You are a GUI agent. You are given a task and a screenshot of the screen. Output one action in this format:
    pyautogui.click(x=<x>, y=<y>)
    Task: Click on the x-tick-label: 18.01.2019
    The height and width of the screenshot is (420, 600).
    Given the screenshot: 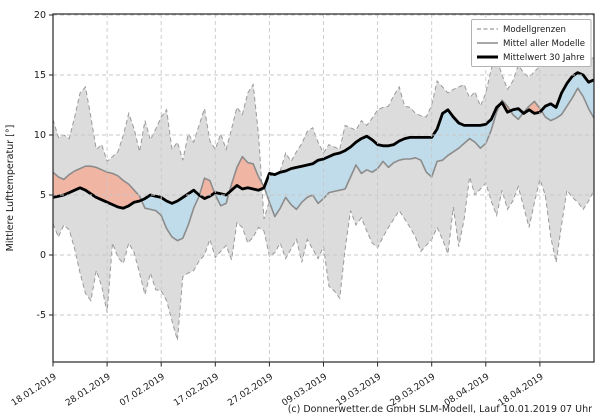 What is the action you would take?
    pyautogui.click(x=34, y=390)
    